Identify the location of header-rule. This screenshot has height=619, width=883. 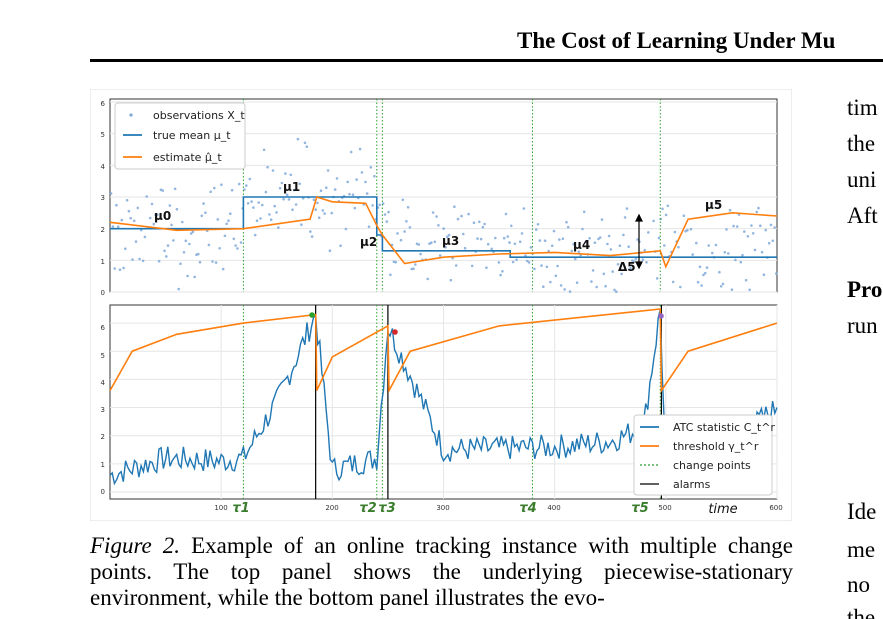
(486, 60).